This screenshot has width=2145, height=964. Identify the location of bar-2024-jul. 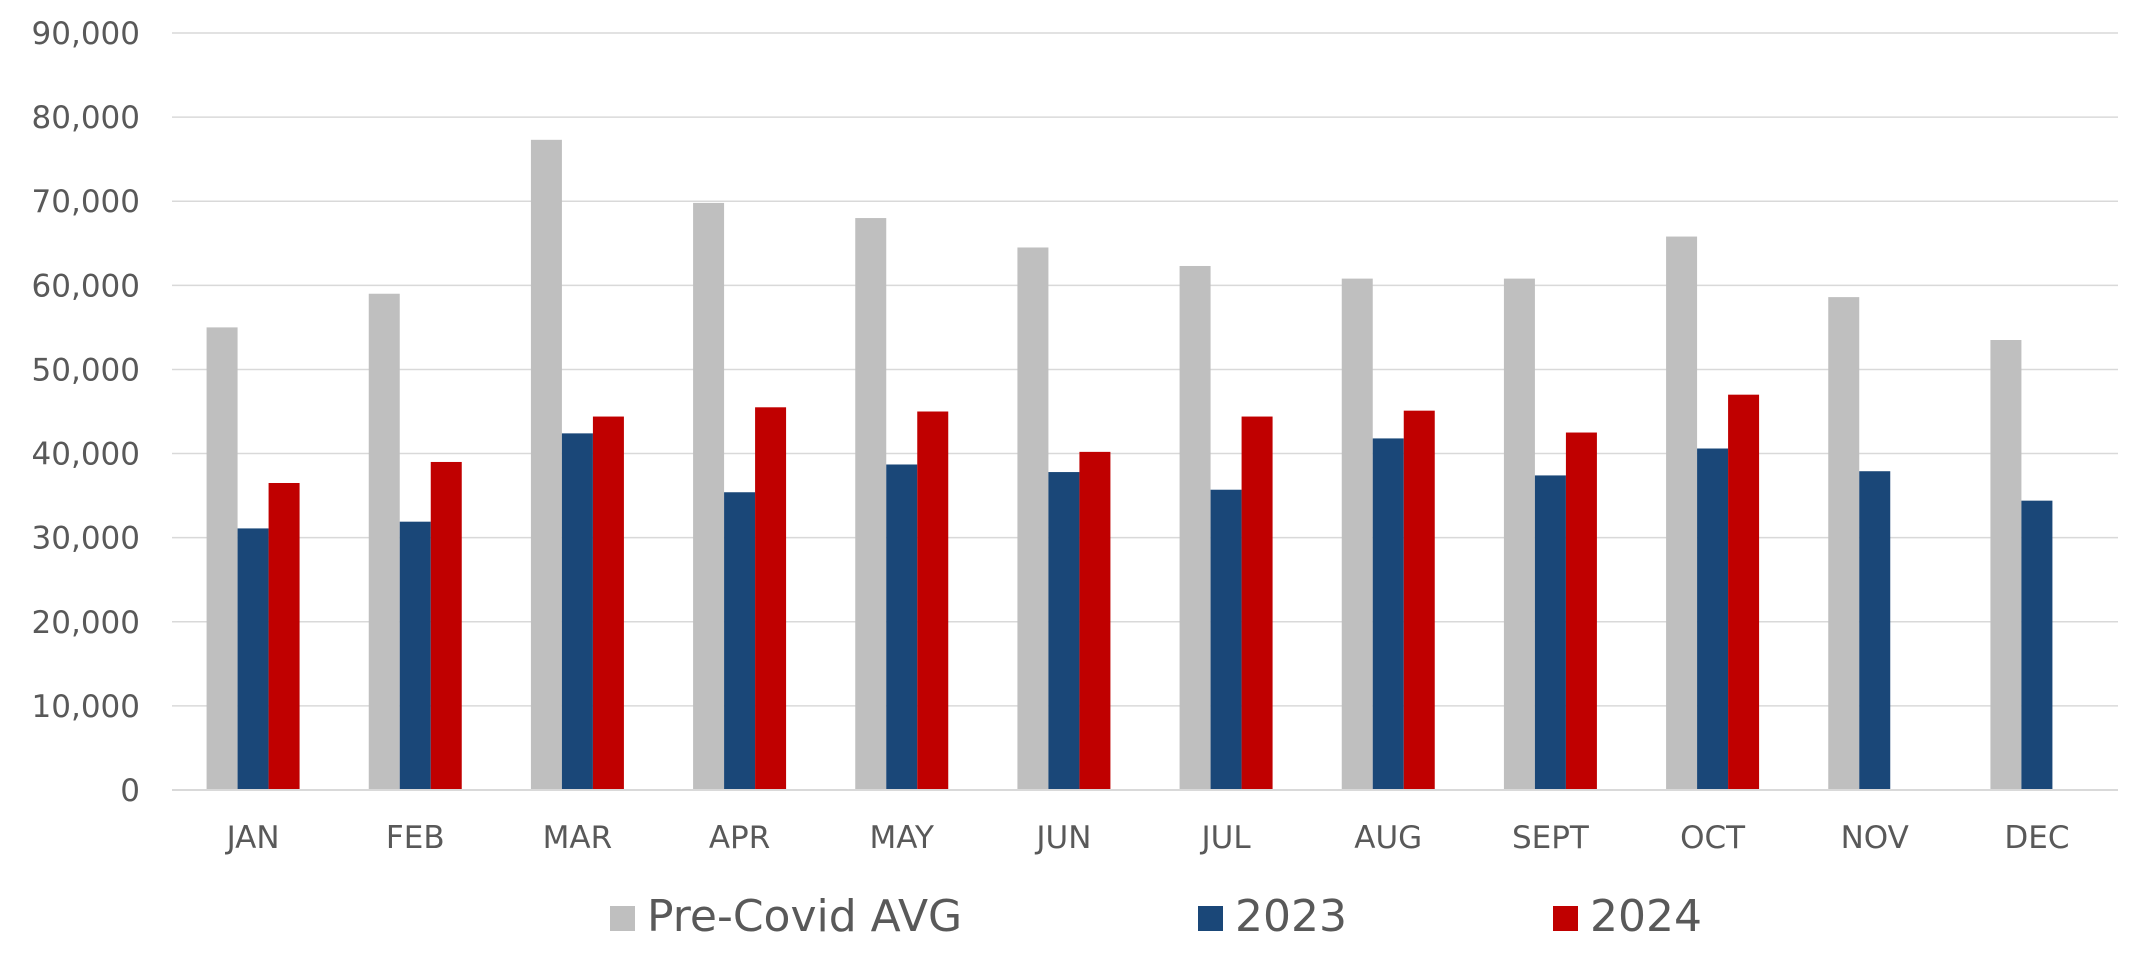
(1257, 603).